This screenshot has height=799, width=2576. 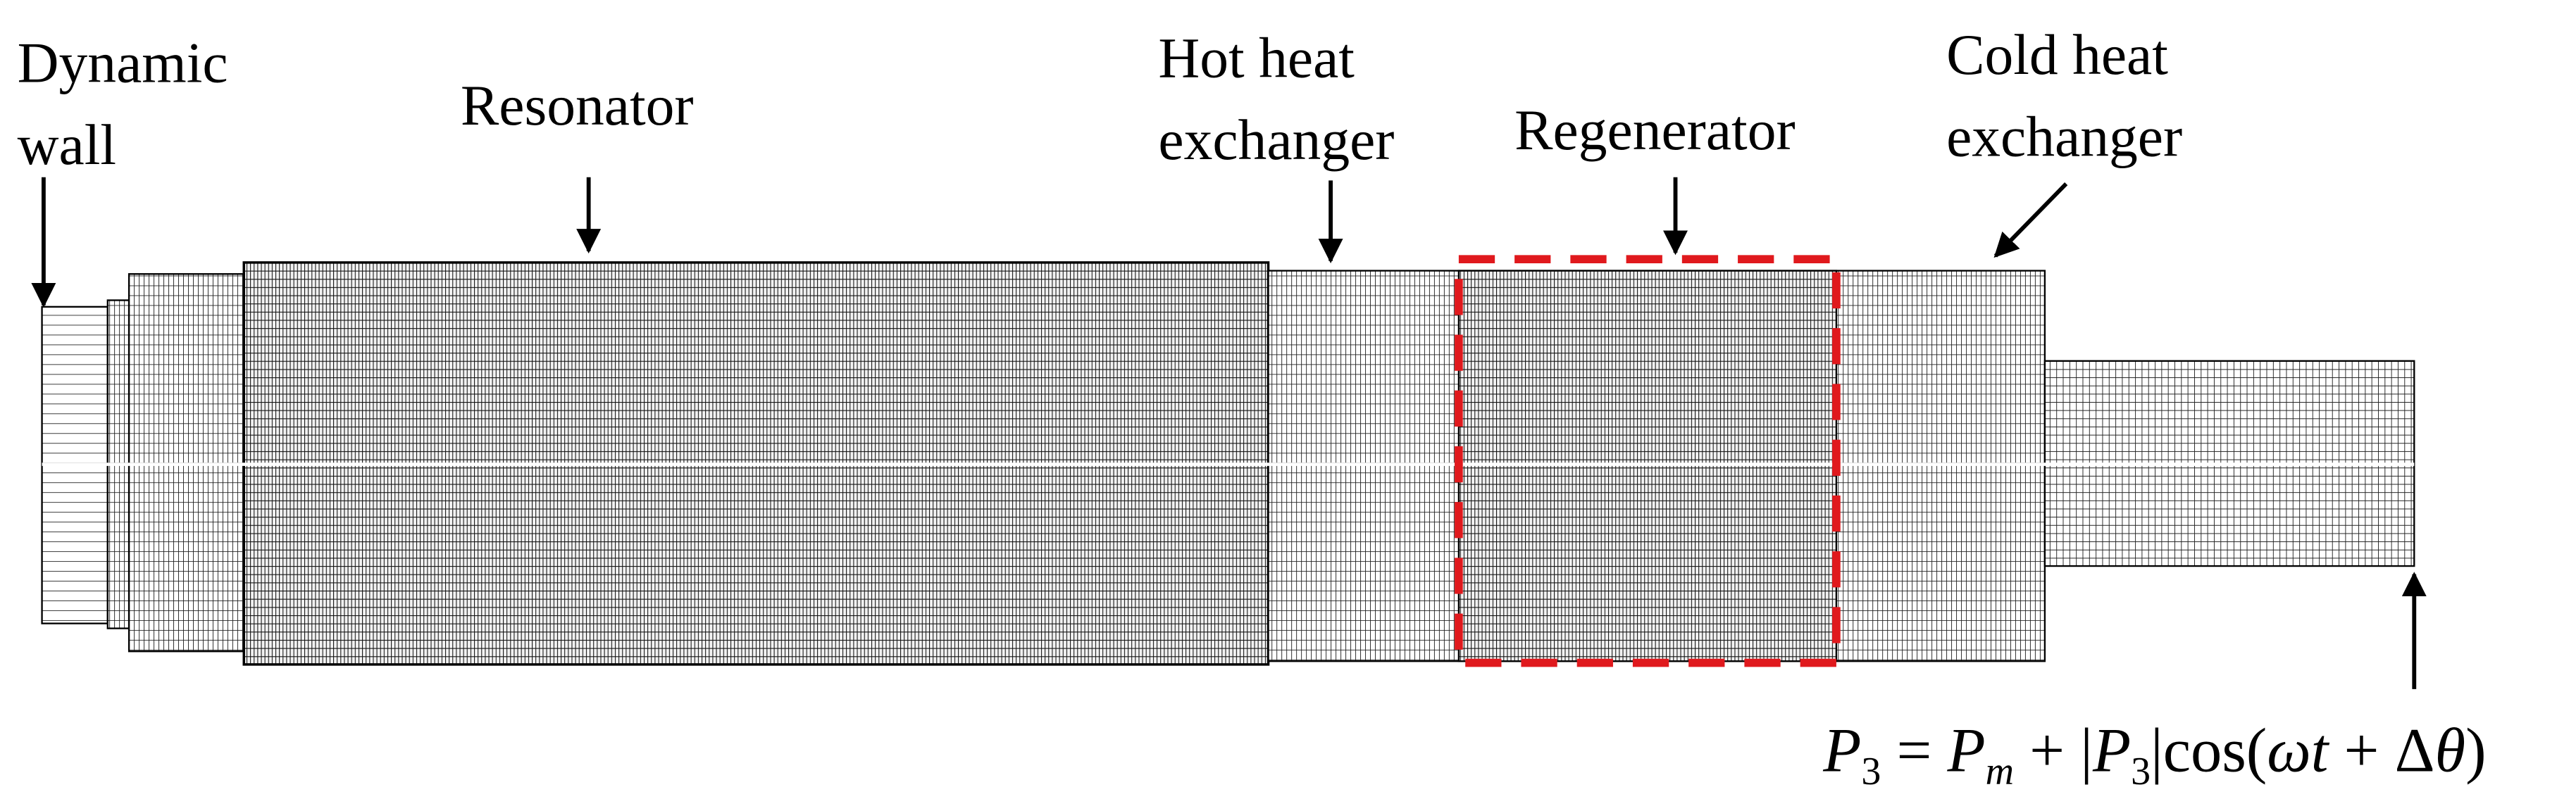 What do you see at coordinates (2057, 55) in the screenshot?
I see `label: Cold heat` at bounding box center [2057, 55].